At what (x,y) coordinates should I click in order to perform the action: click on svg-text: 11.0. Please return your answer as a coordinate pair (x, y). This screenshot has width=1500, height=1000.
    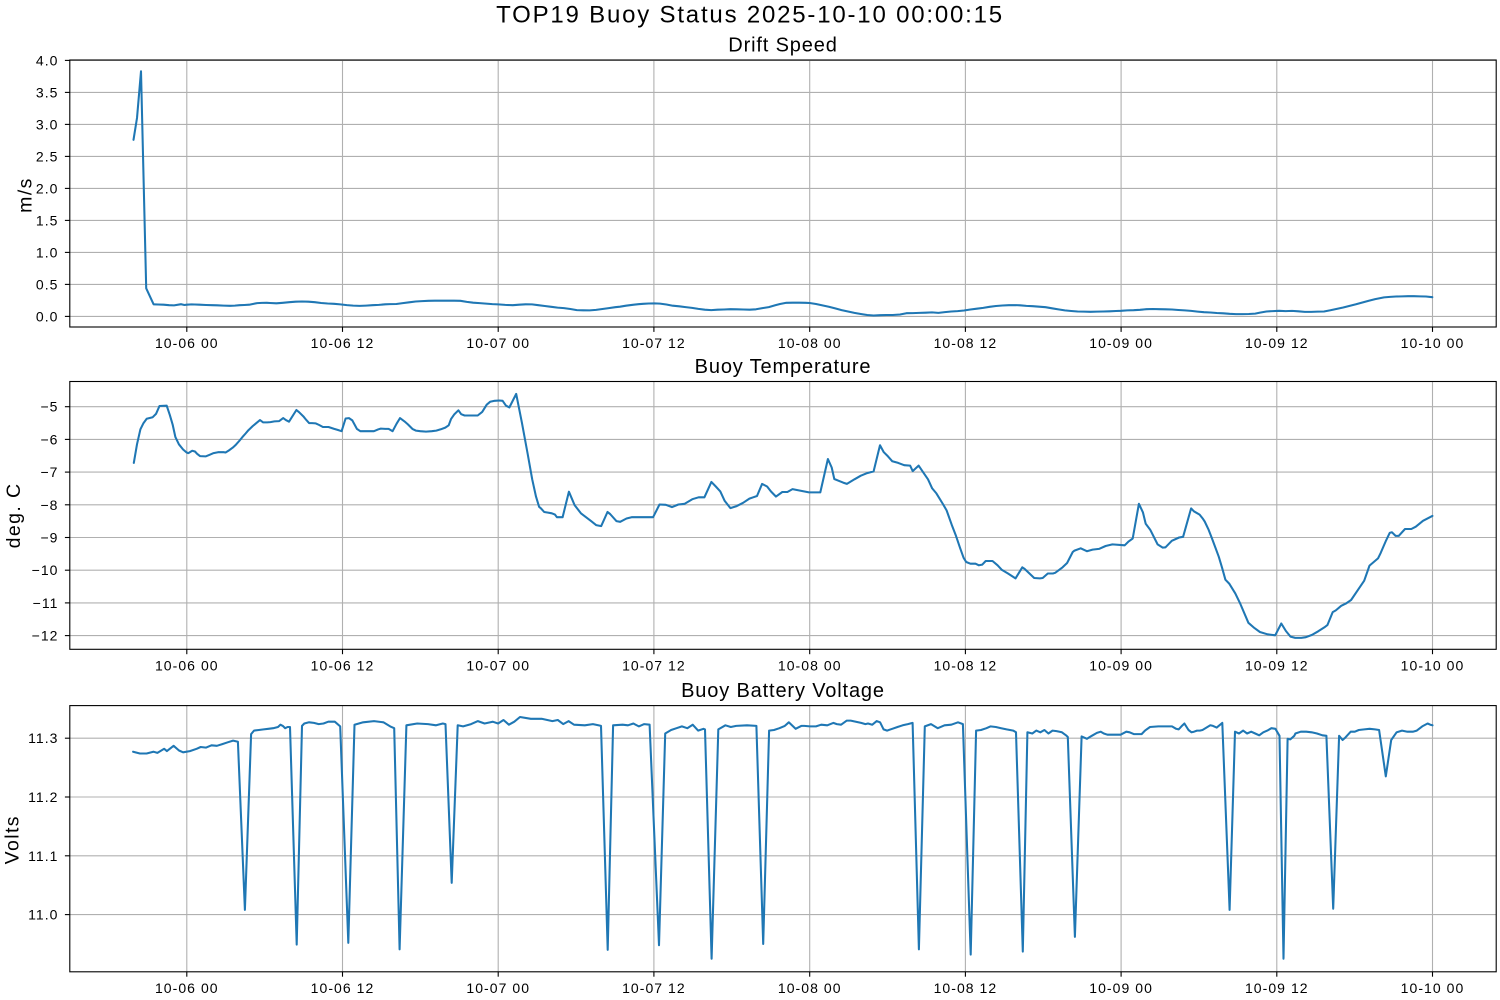
    Looking at the image, I should click on (43, 915).